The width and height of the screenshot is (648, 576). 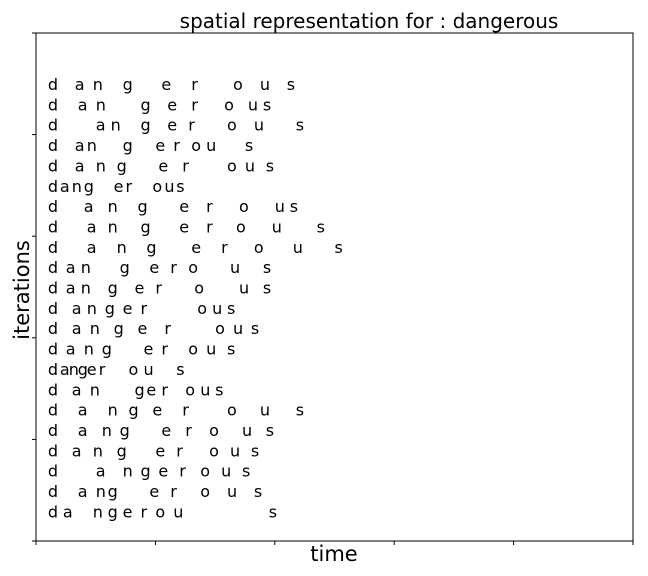 I want to click on chart-title: spatial representation for : dangerous, so click(x=369, y=21).